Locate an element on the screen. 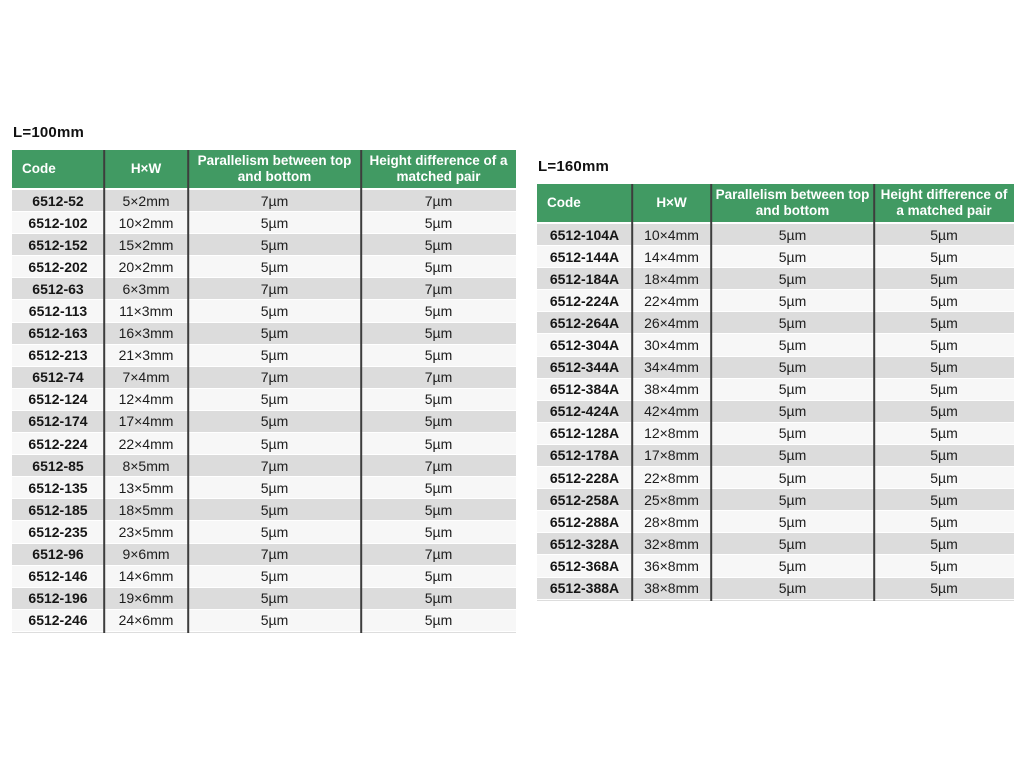 This screenshot has width=1024, height=768. code-cell: 6512-174 is located at coordinates (58, 421).